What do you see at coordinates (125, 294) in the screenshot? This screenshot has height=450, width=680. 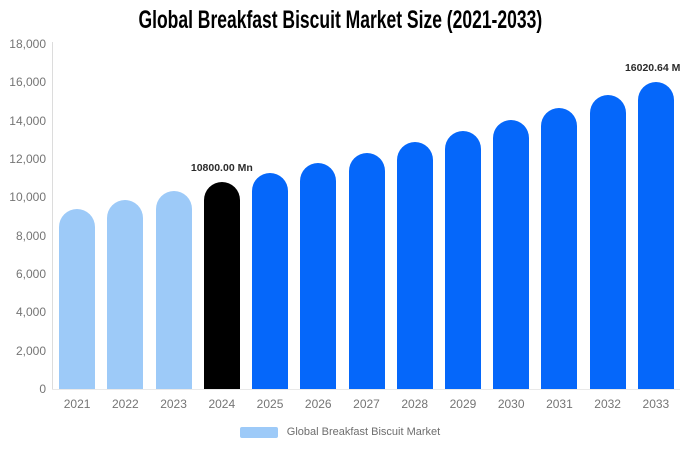 I see `bar-2022` at bounding box center [125, 294].